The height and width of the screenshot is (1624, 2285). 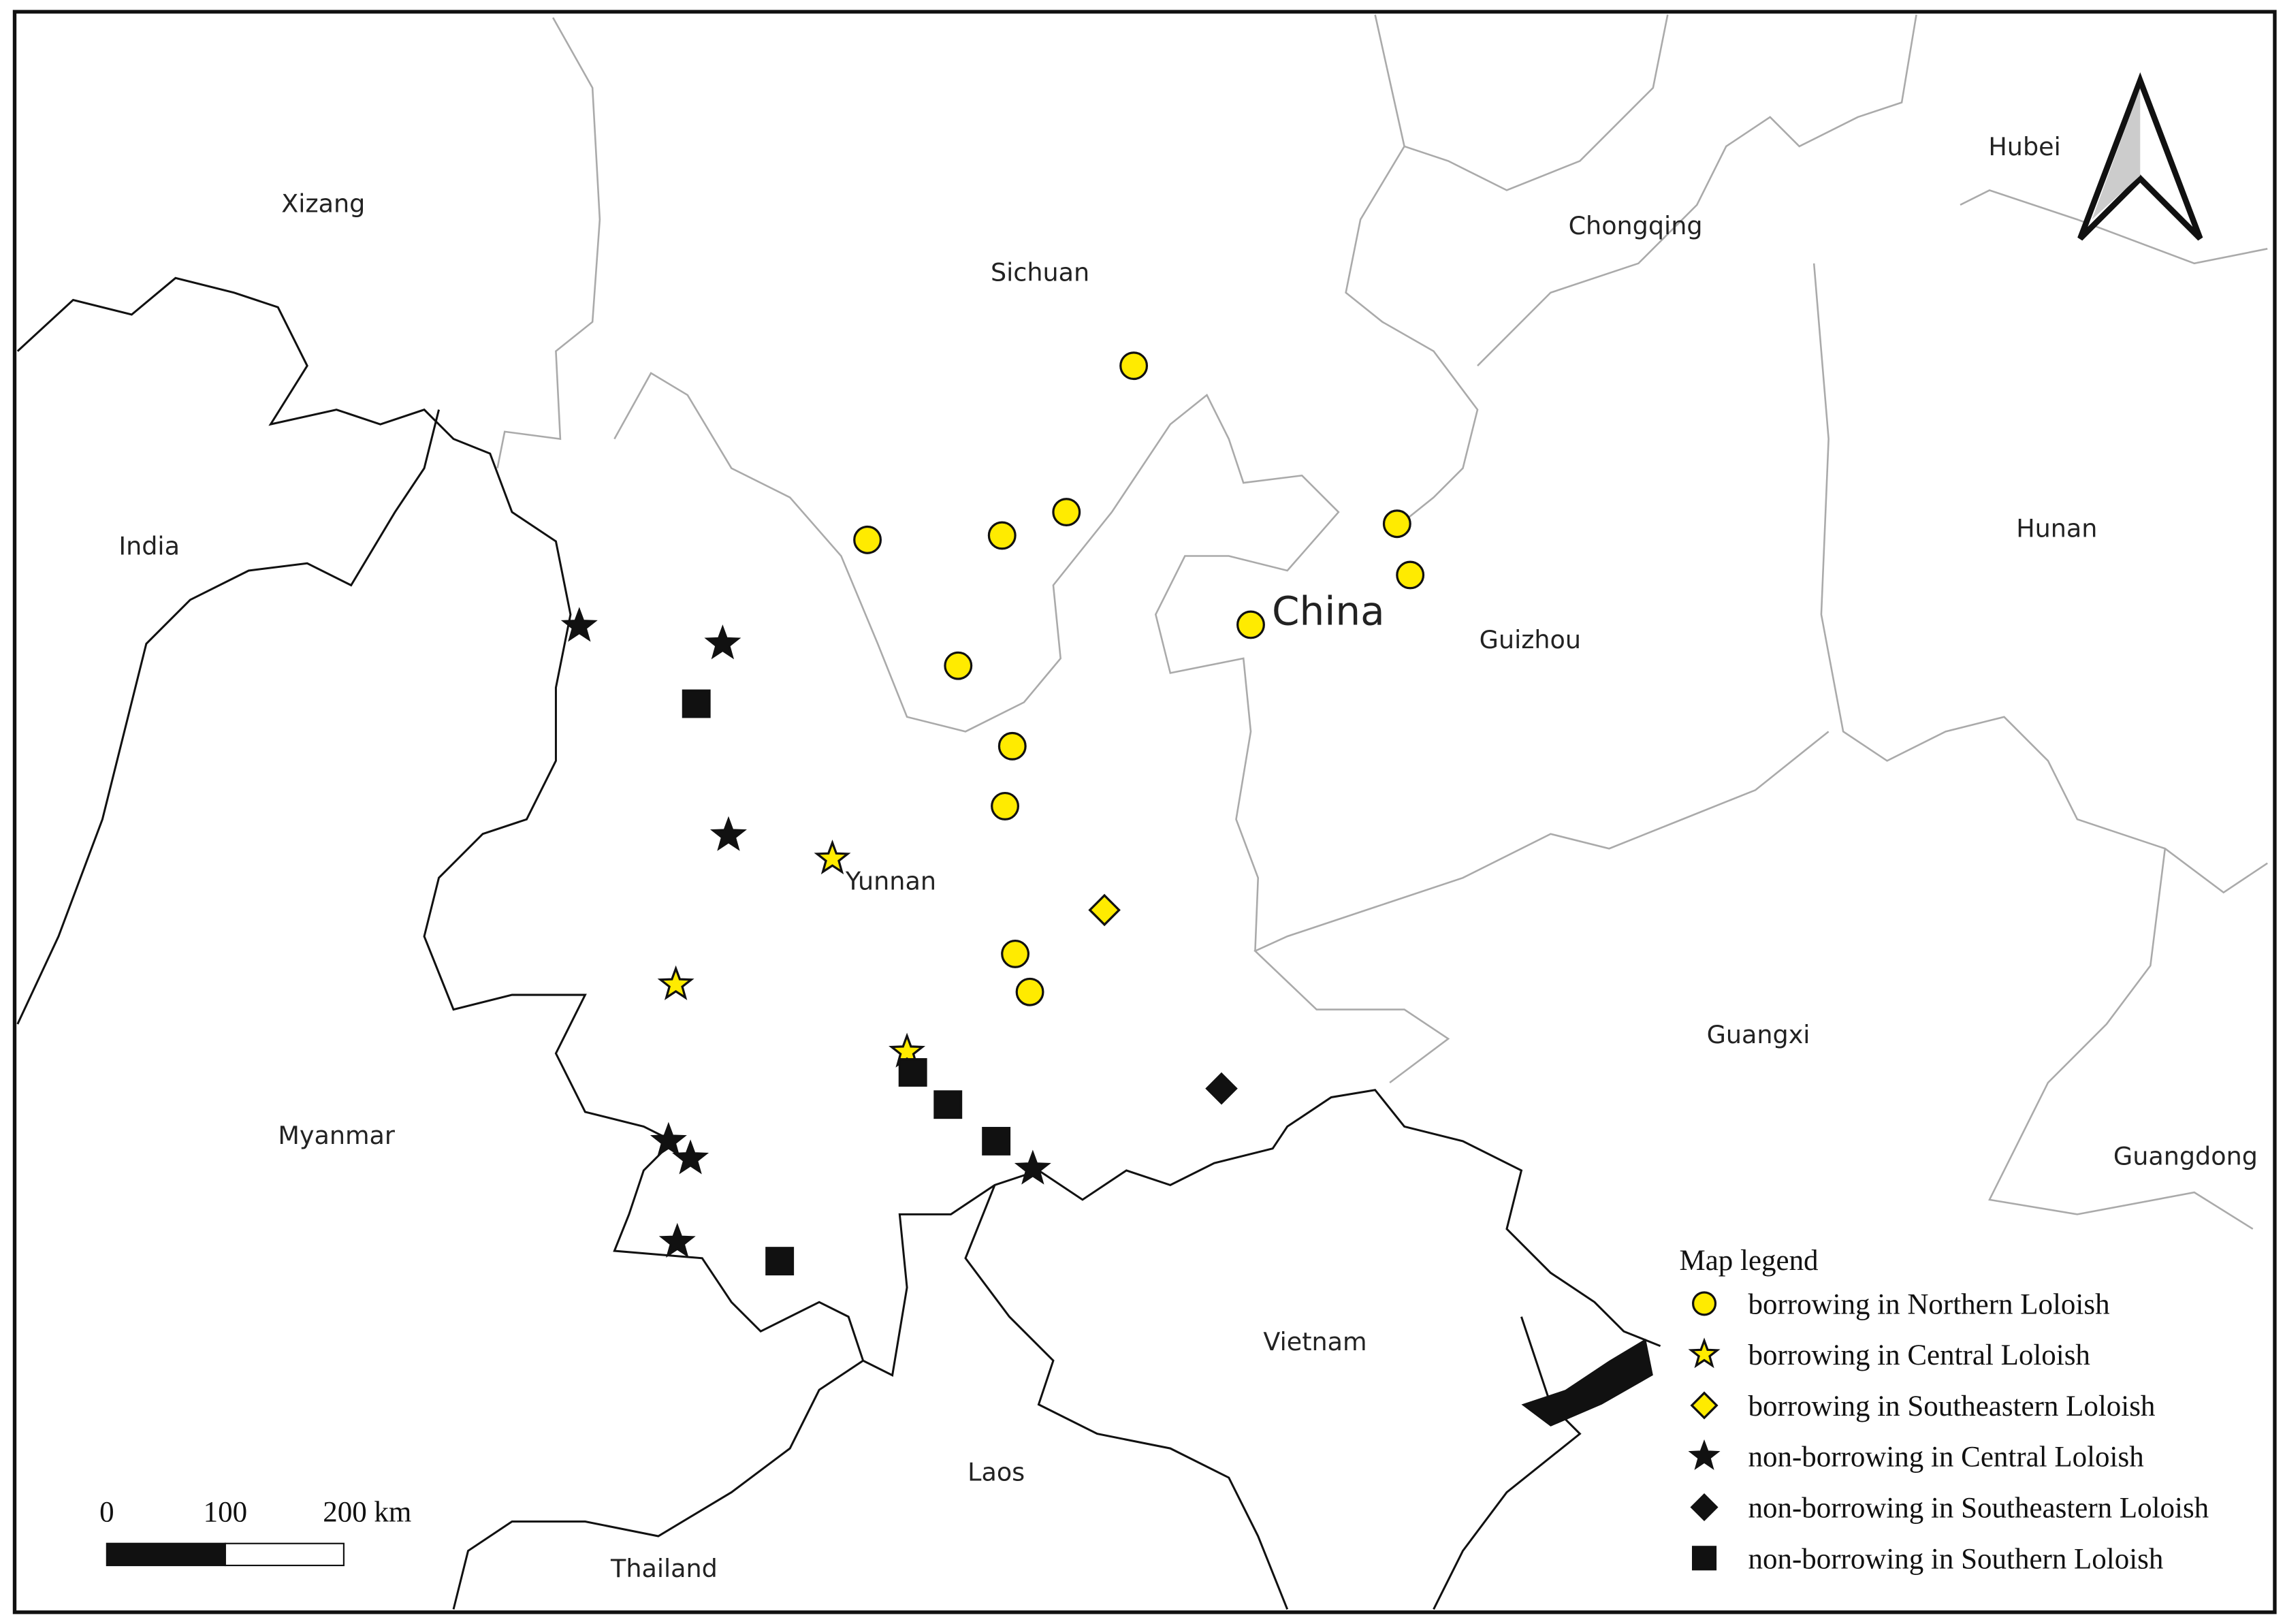 I want to click on legend-label: non-borrowing in Central Loloish, so click(x=1946, y=1458).